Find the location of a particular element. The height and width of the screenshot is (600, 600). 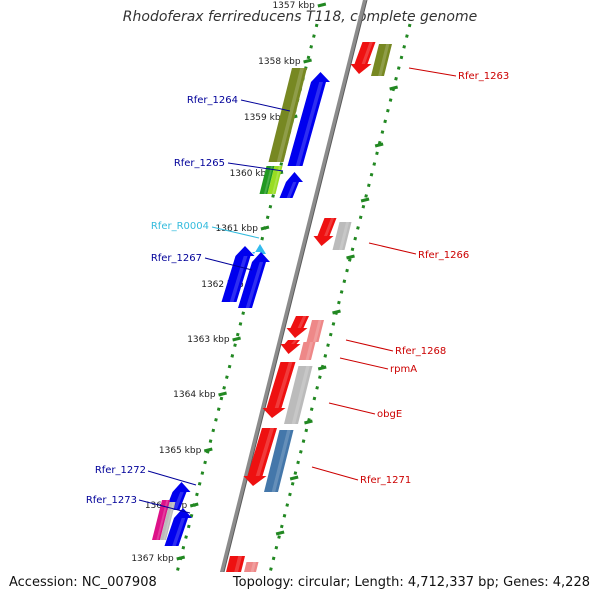

gene-rfer-1263-red is located at coordinates (363, 58).